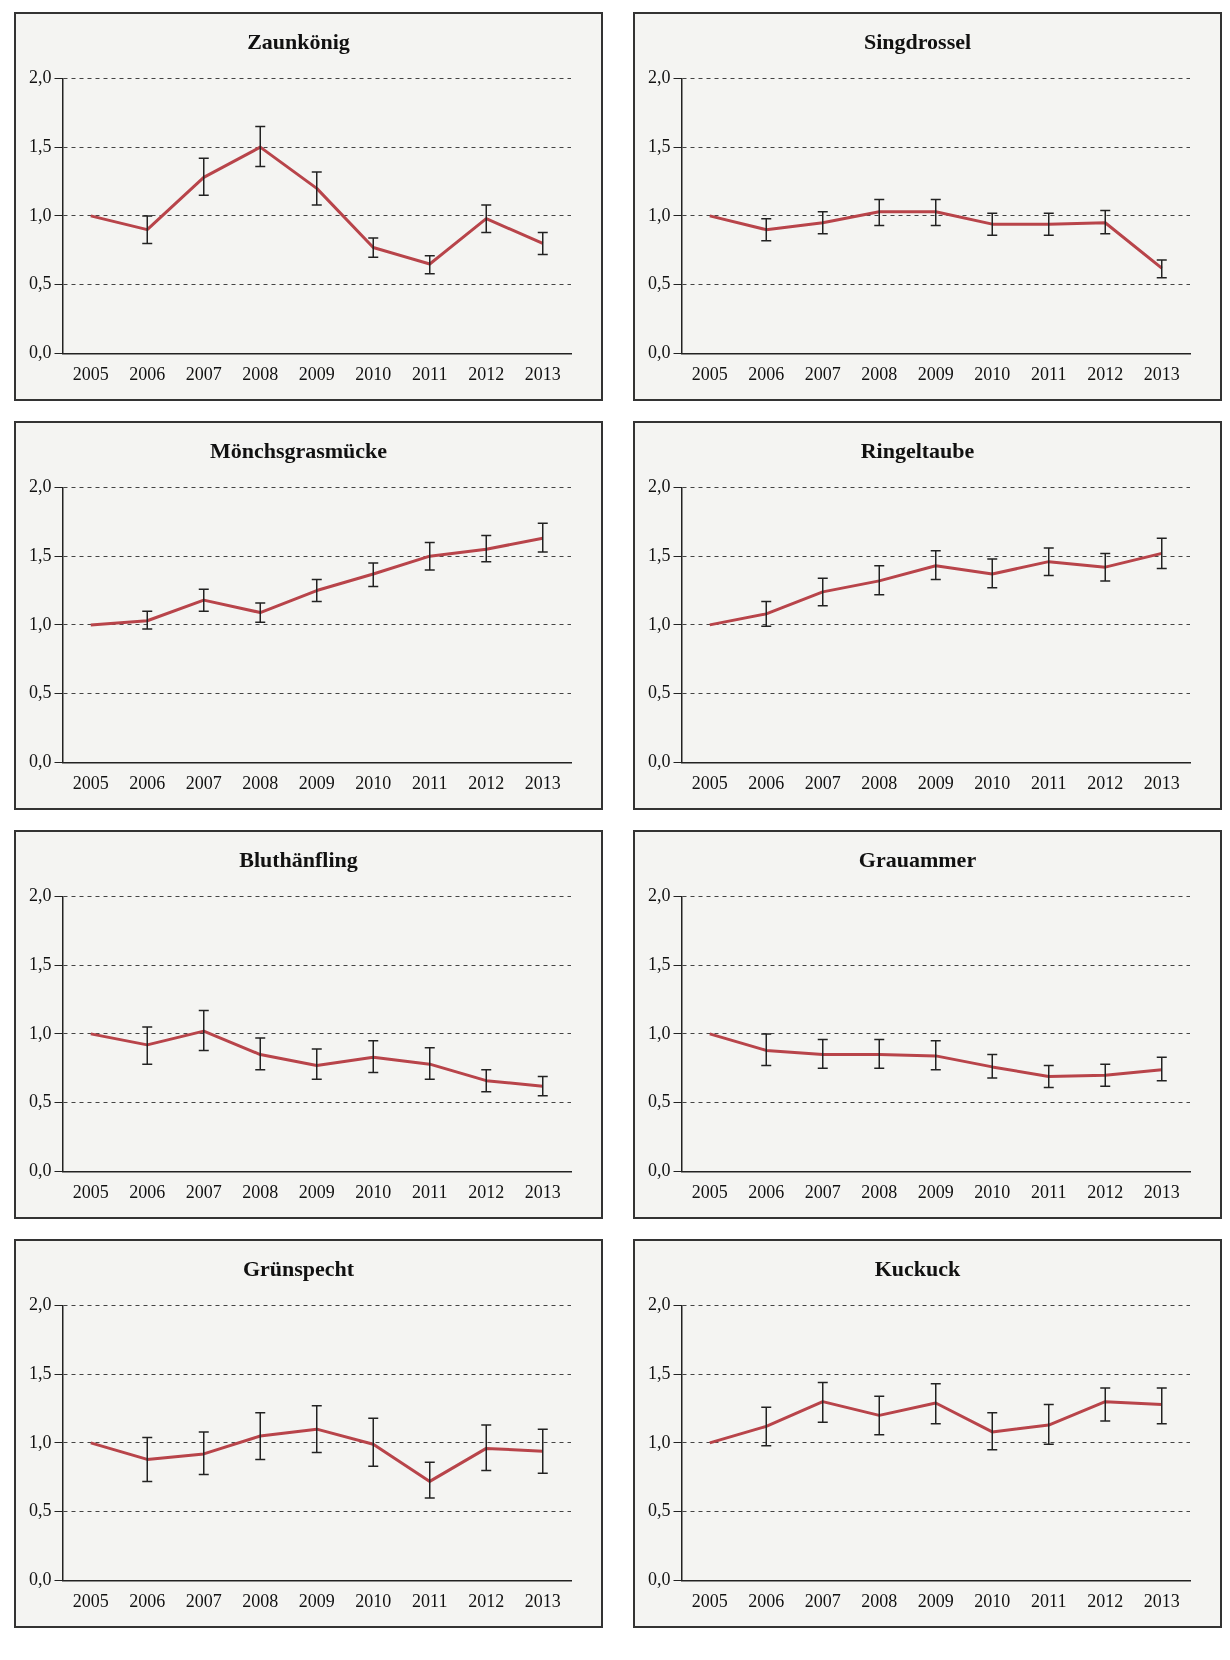 This screenshot has width=1230, height=1660. Describe the element at coordinates (917, 859) in the screenshot. I see `chart-title: Grauammer` at that location.